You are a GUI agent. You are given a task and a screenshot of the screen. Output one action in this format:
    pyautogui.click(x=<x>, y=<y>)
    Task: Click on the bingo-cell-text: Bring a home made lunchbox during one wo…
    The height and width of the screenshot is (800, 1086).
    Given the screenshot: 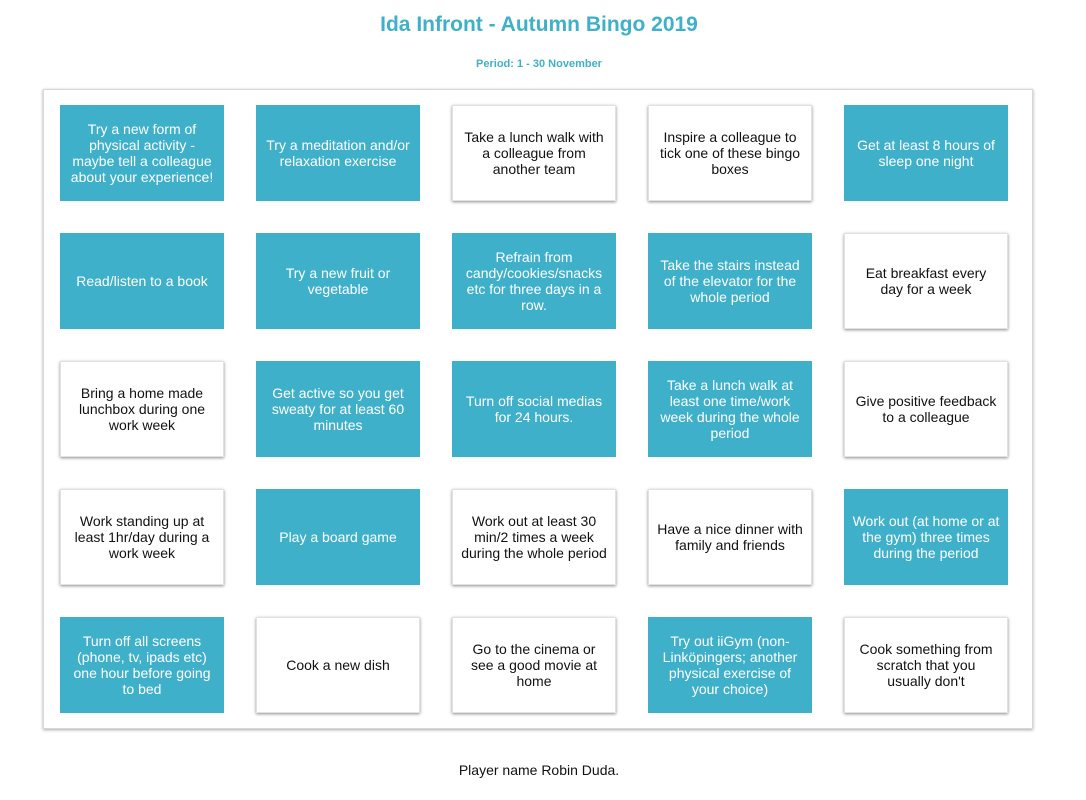 What is the action you would take?
    pyautogui.click(x=142, y=409)
    